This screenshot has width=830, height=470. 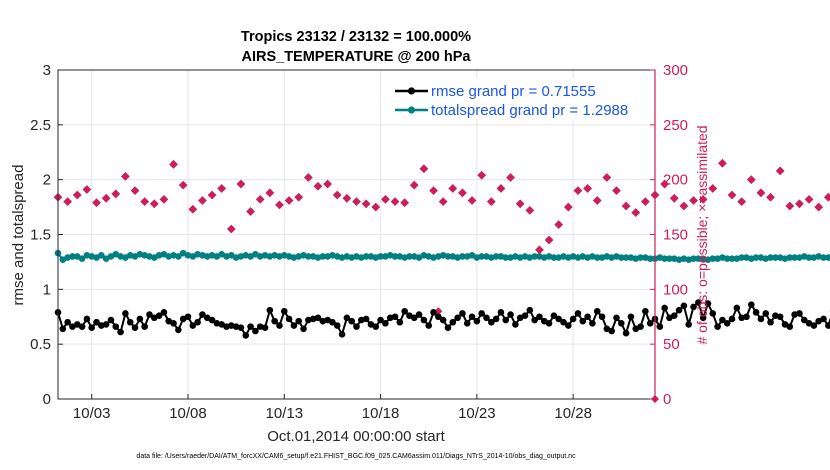 What do you see at coordinates (529, 110) in the screenshot?
I see `legend-label-totalspread: totalspread grand pr = 1.2988` at bounding box center [529, 110].